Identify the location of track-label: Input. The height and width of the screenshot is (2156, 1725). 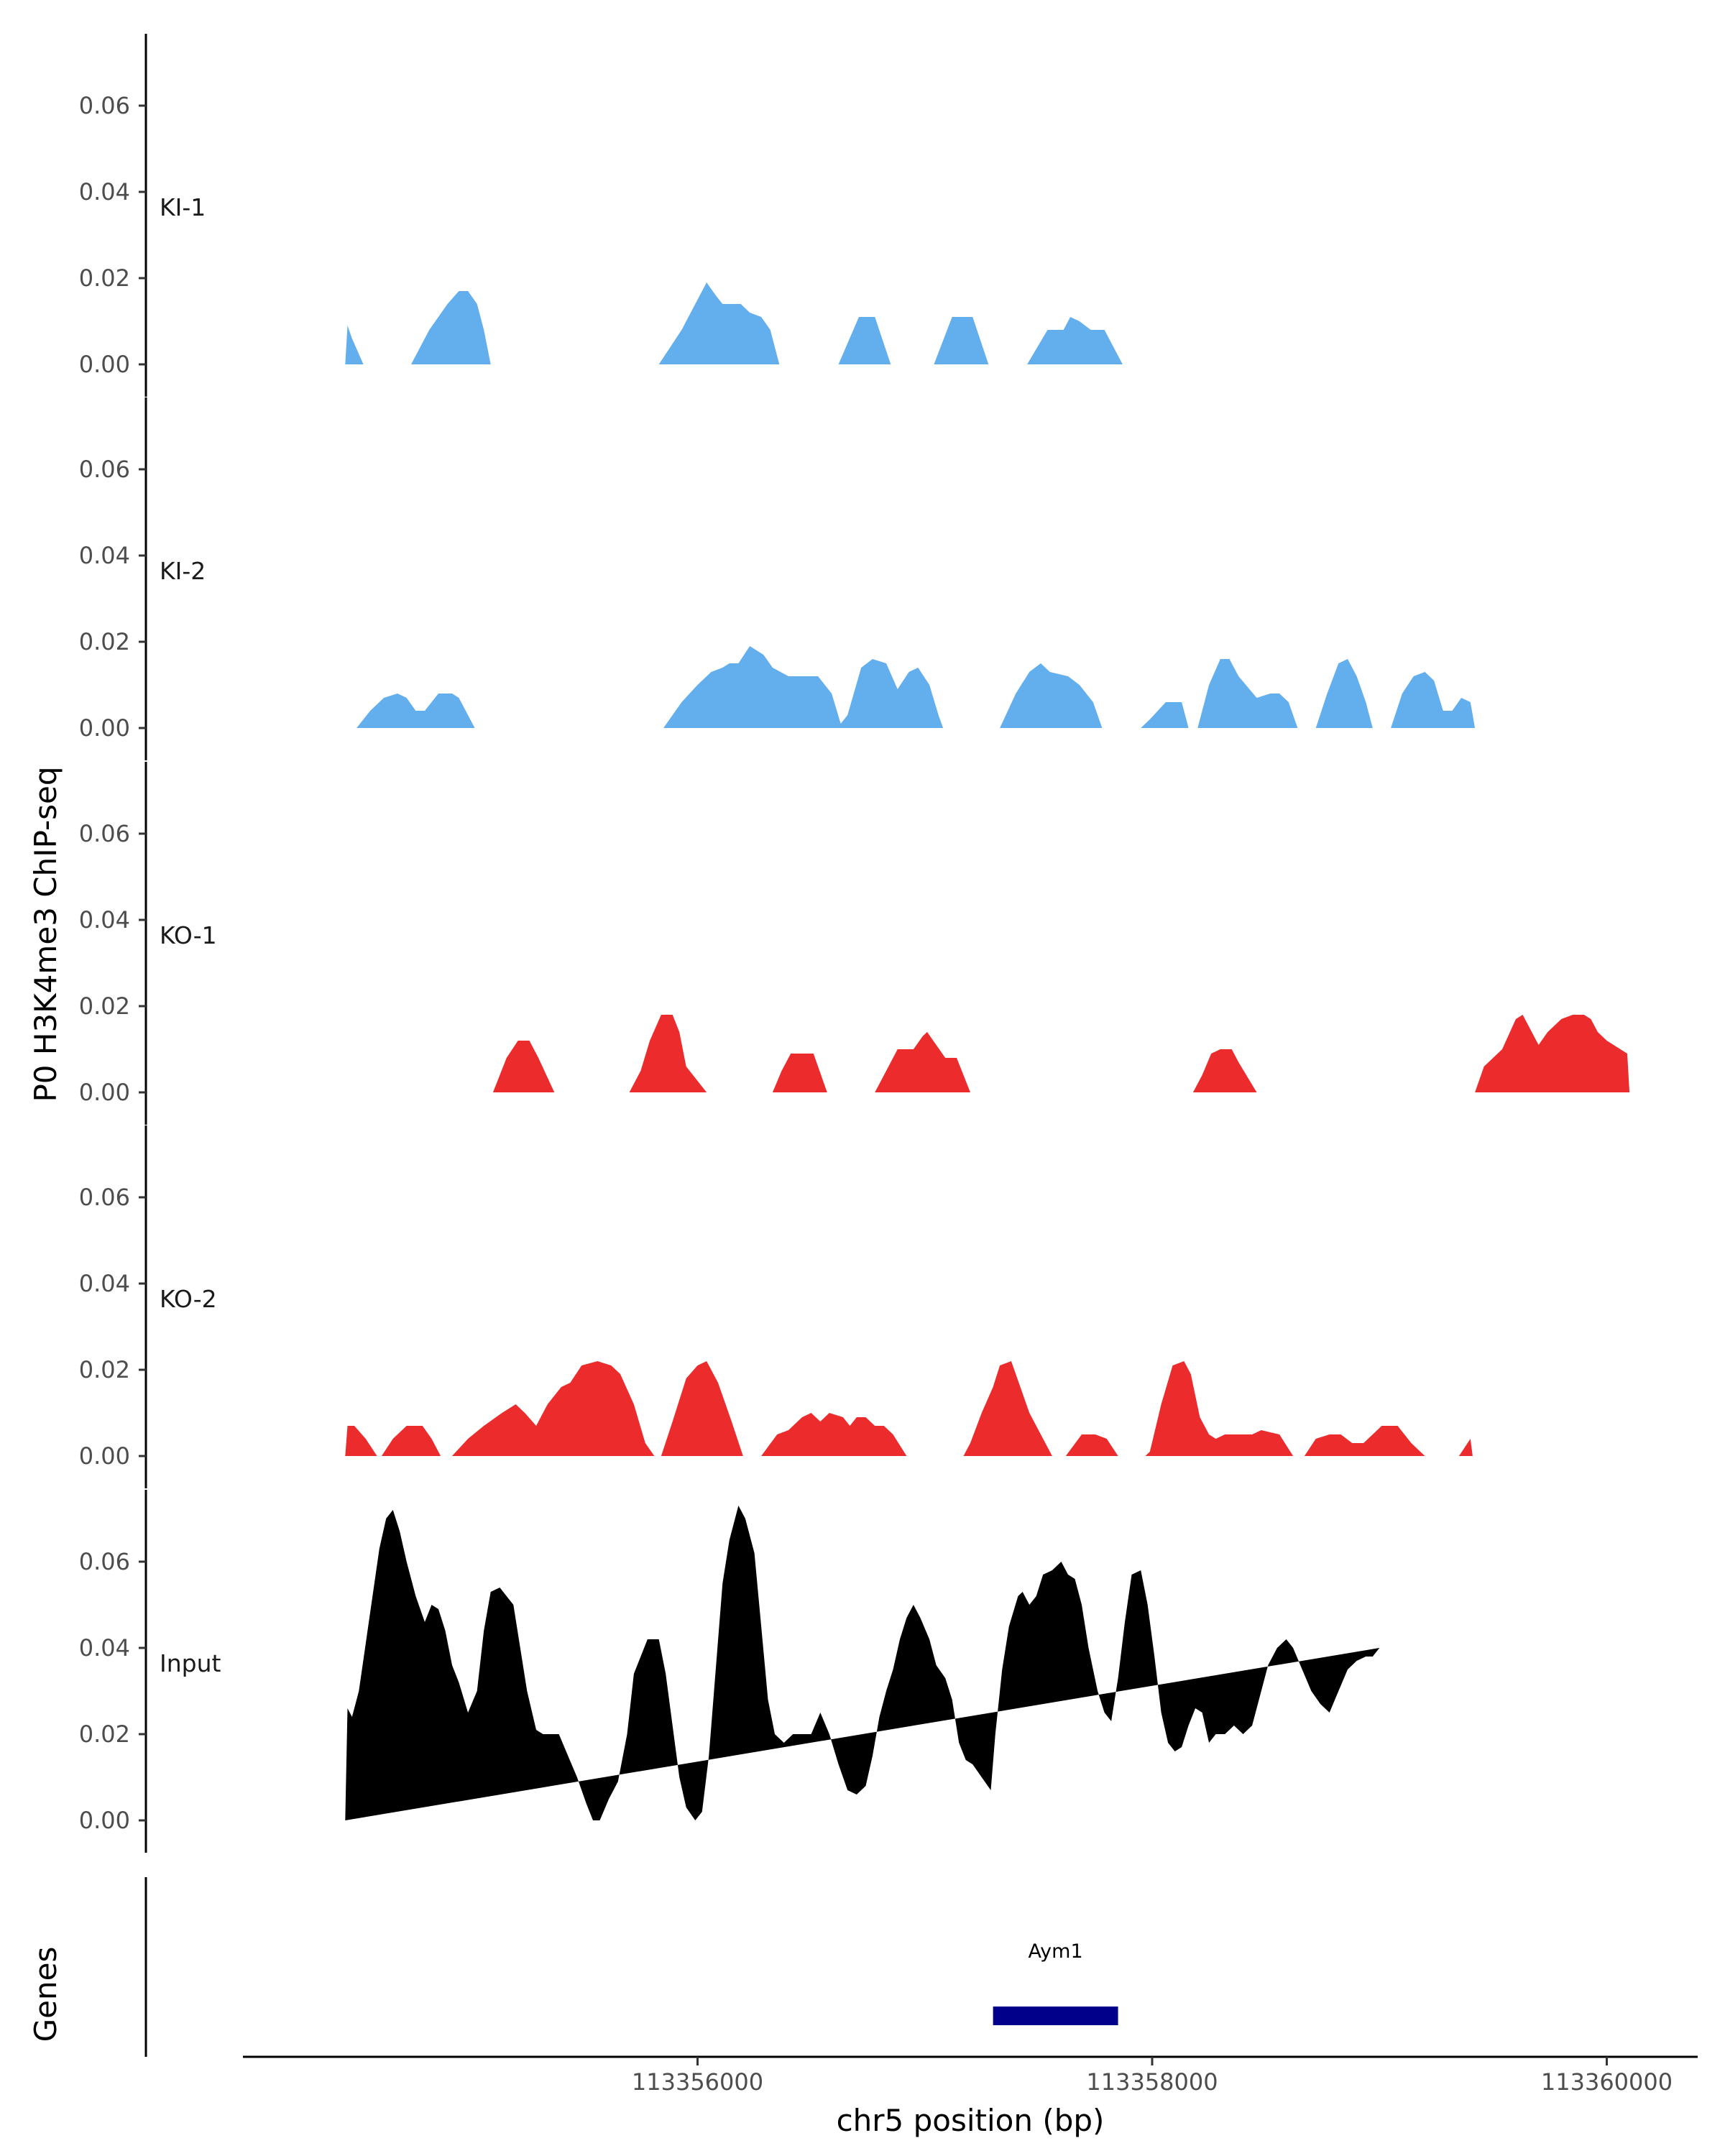
(190, 1663).